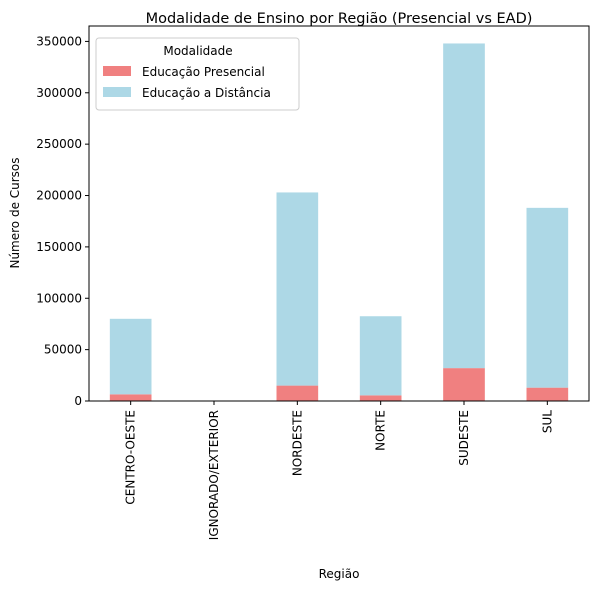  What do you see at coordinates (547, 421) in the screenshot?
I see `x-tick-label: SUL` at bounding box center [547, 421].